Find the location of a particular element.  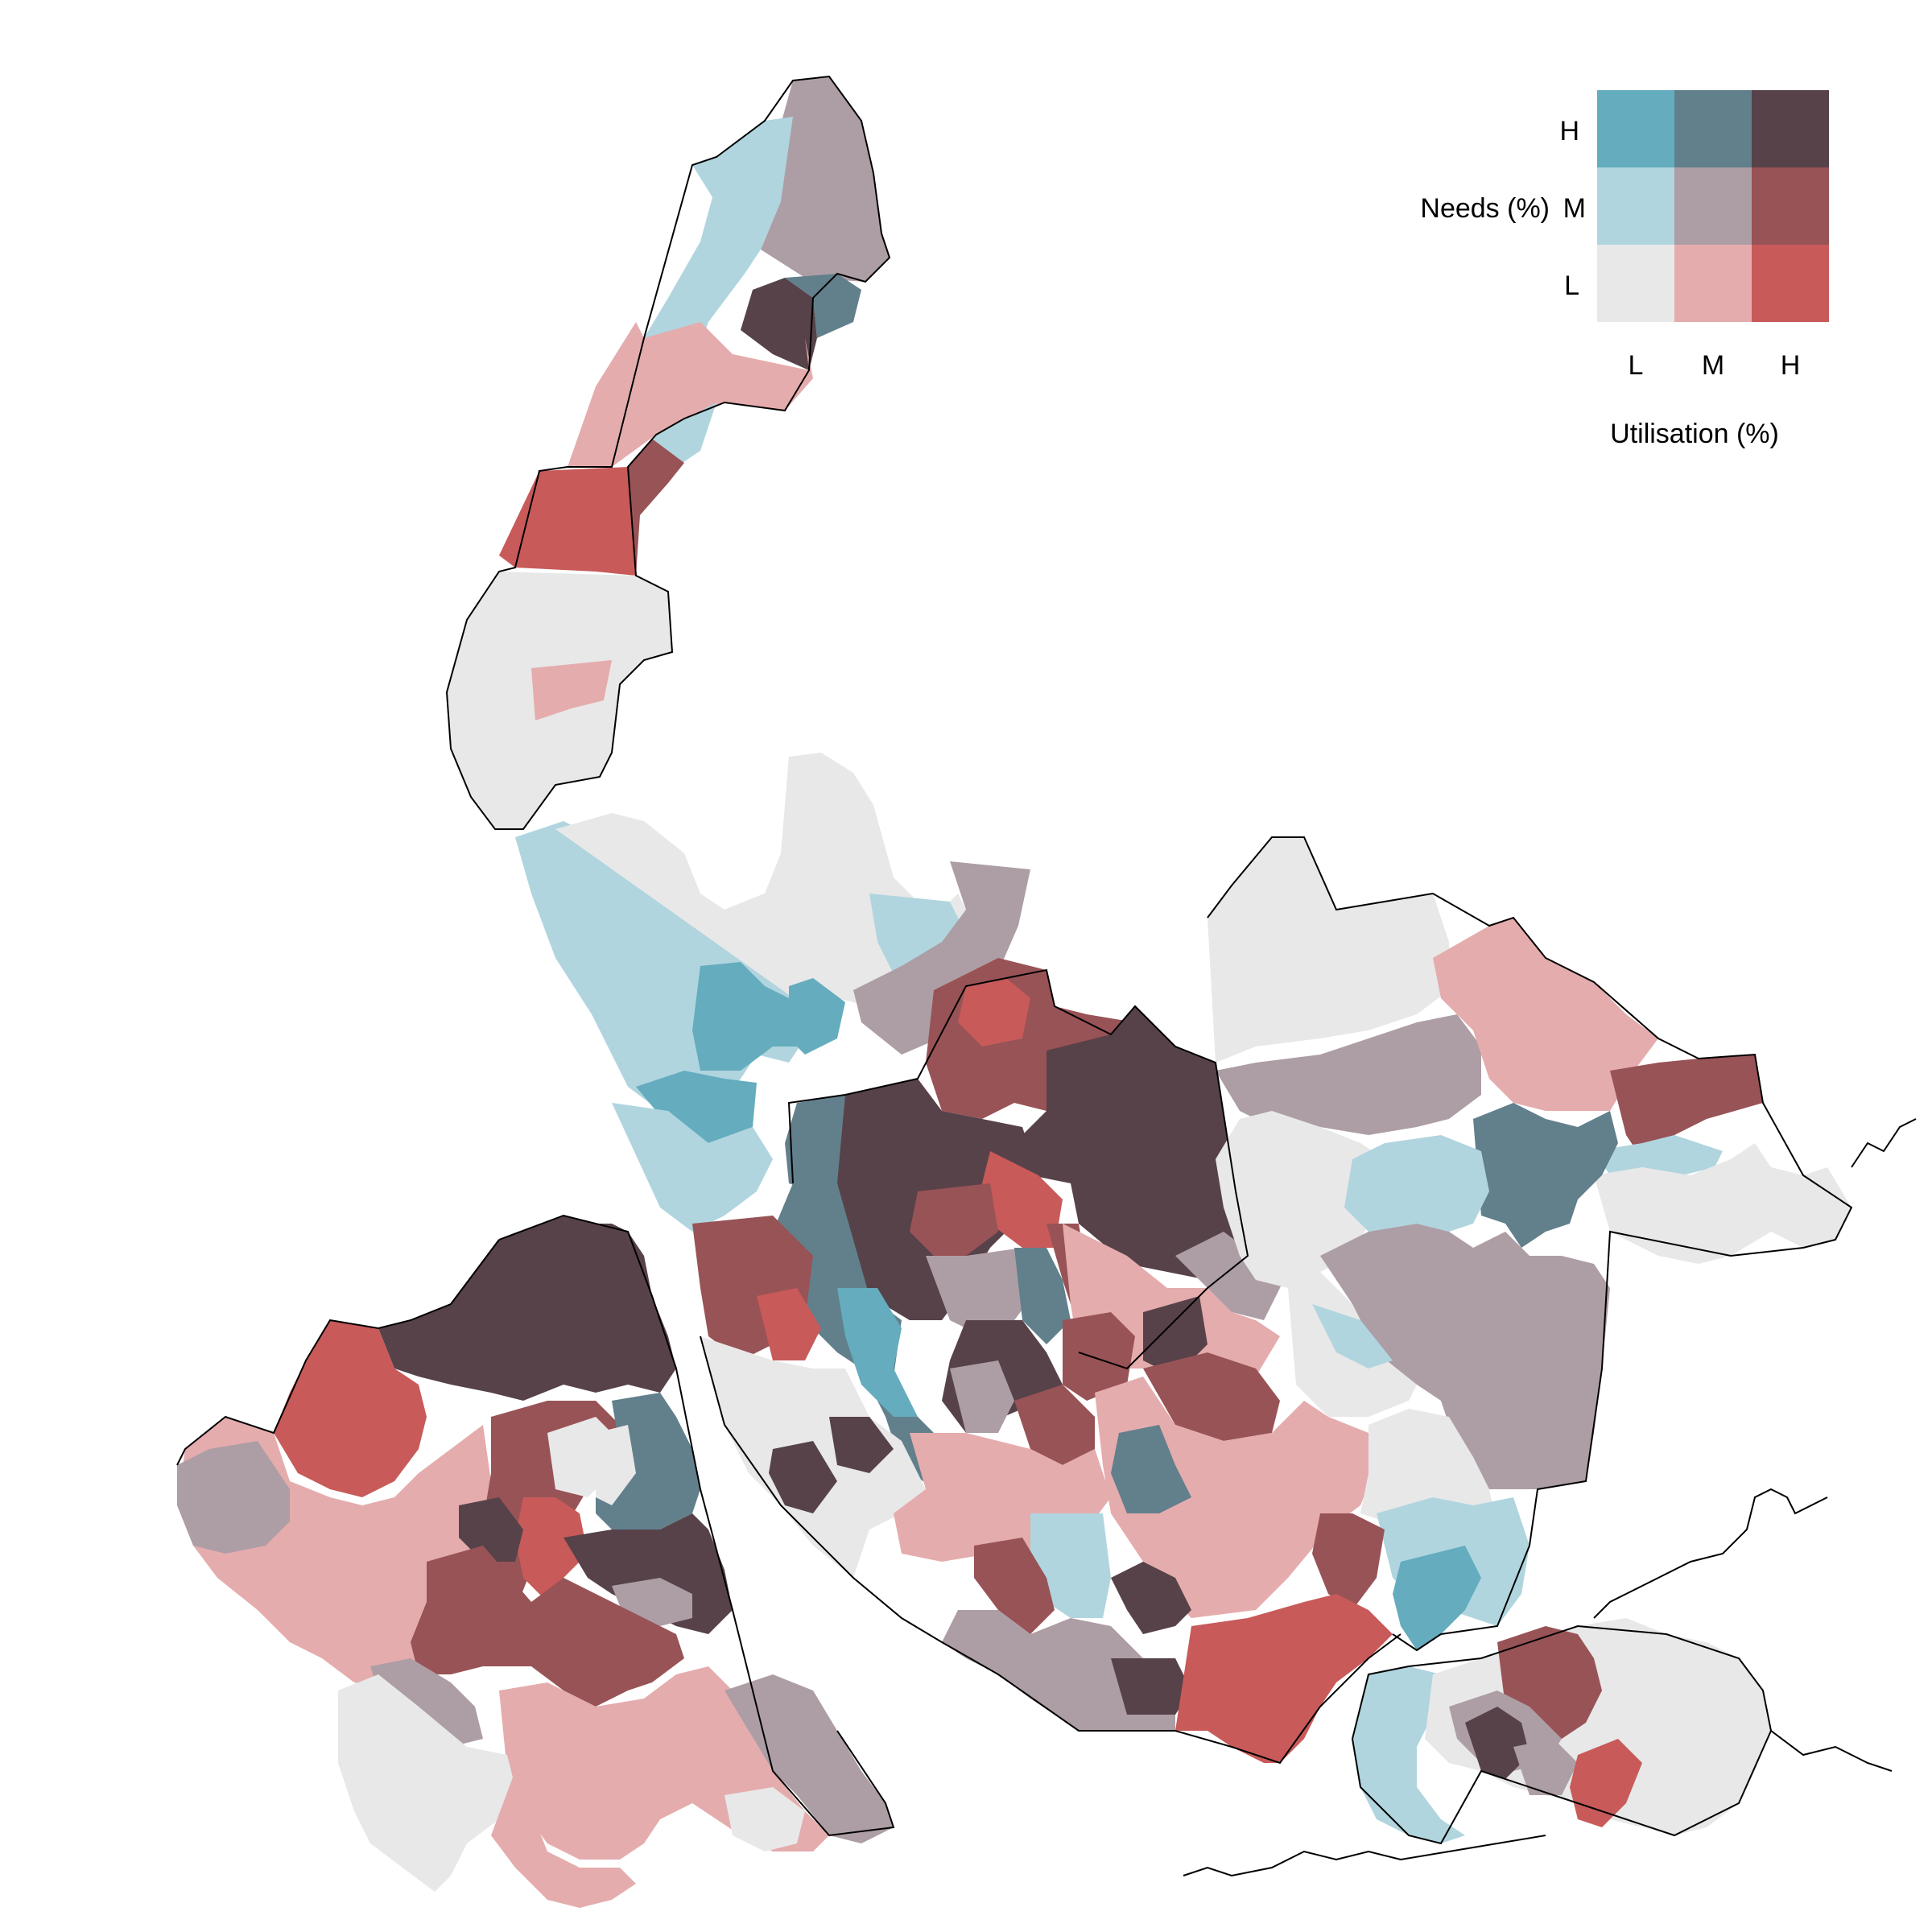

mersey-north-shore is located at coordinates (1051, 1550).